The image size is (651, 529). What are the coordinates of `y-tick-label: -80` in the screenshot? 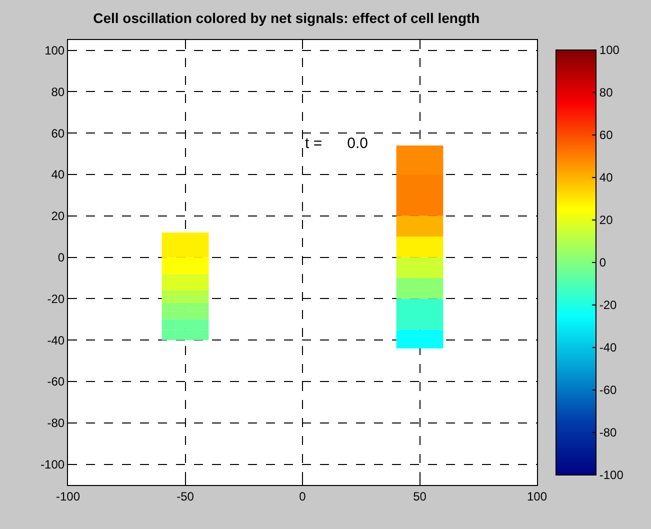 It's located at (56, 423).